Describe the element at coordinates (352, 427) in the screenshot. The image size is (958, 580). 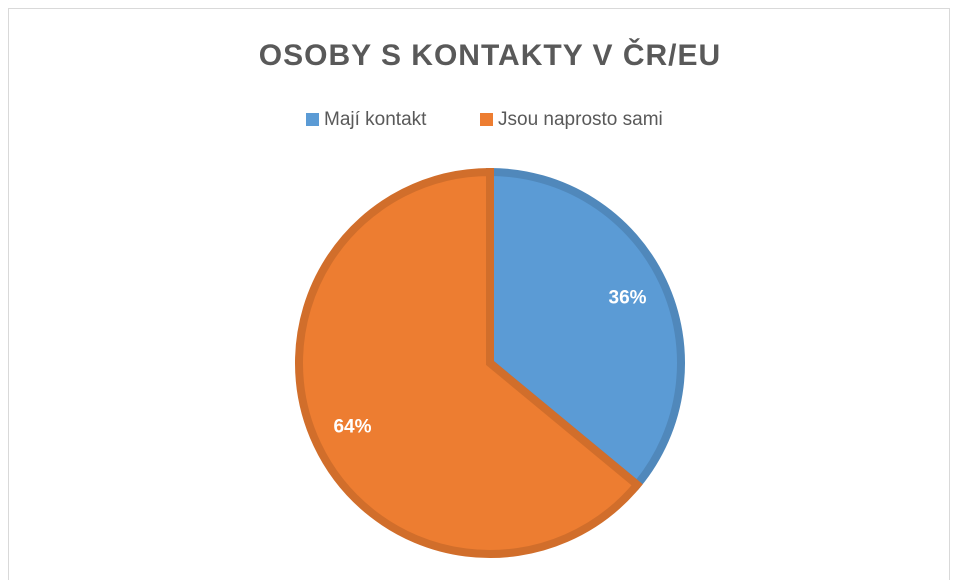
I see `data-label: 64%` at that location.